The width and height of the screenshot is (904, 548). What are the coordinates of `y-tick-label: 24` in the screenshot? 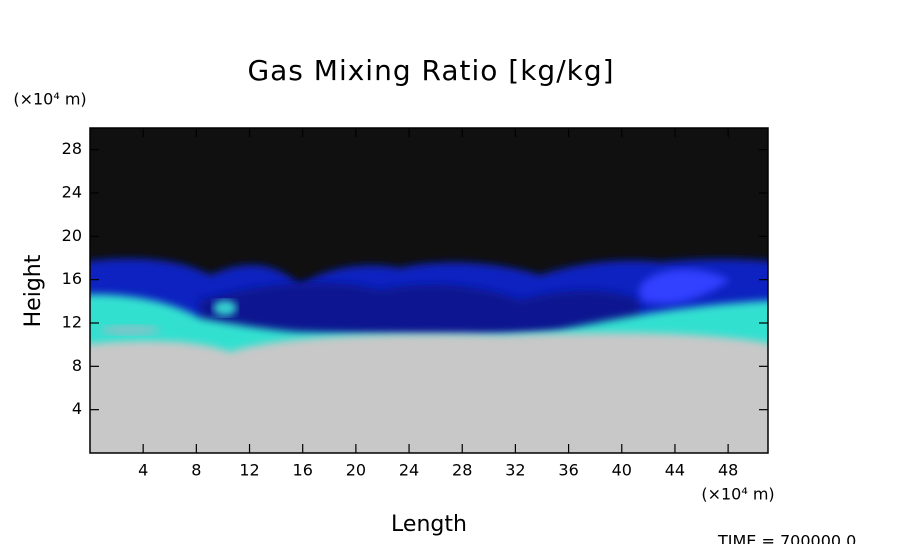 It's located at (72, 192).